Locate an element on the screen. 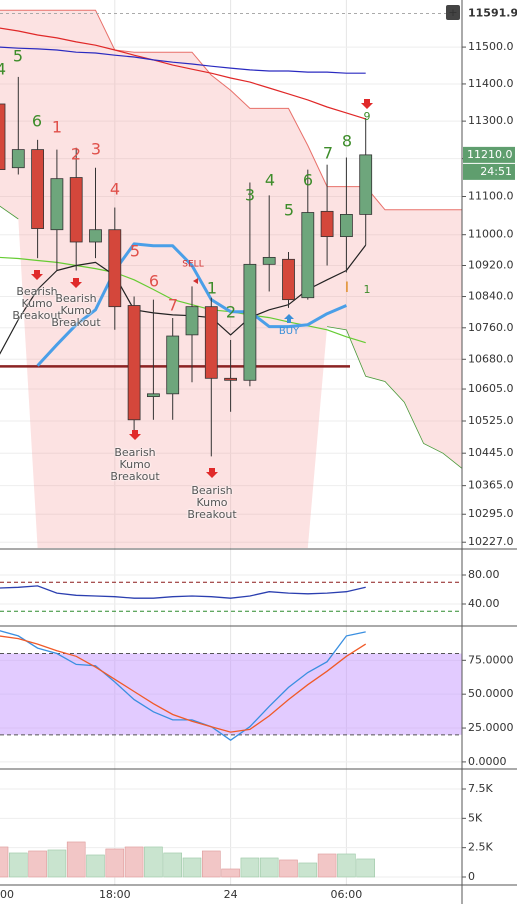 This screenshot has height=904, width=517. x-tick-label: 00 is located at coordinates (7, 894).